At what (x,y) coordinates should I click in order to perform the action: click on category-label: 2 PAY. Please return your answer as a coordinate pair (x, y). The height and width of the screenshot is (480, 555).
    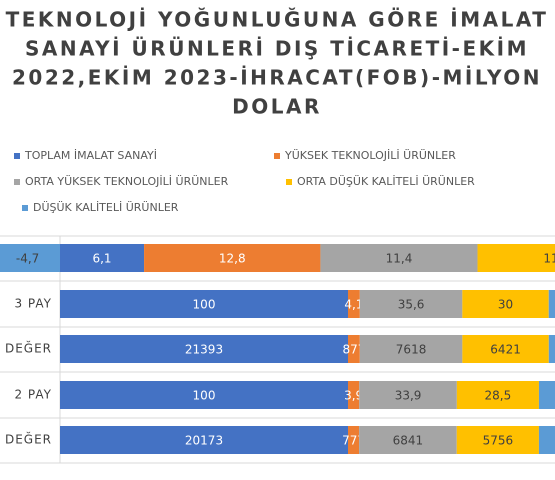
    Looking at the image, I should click on (33, 395).